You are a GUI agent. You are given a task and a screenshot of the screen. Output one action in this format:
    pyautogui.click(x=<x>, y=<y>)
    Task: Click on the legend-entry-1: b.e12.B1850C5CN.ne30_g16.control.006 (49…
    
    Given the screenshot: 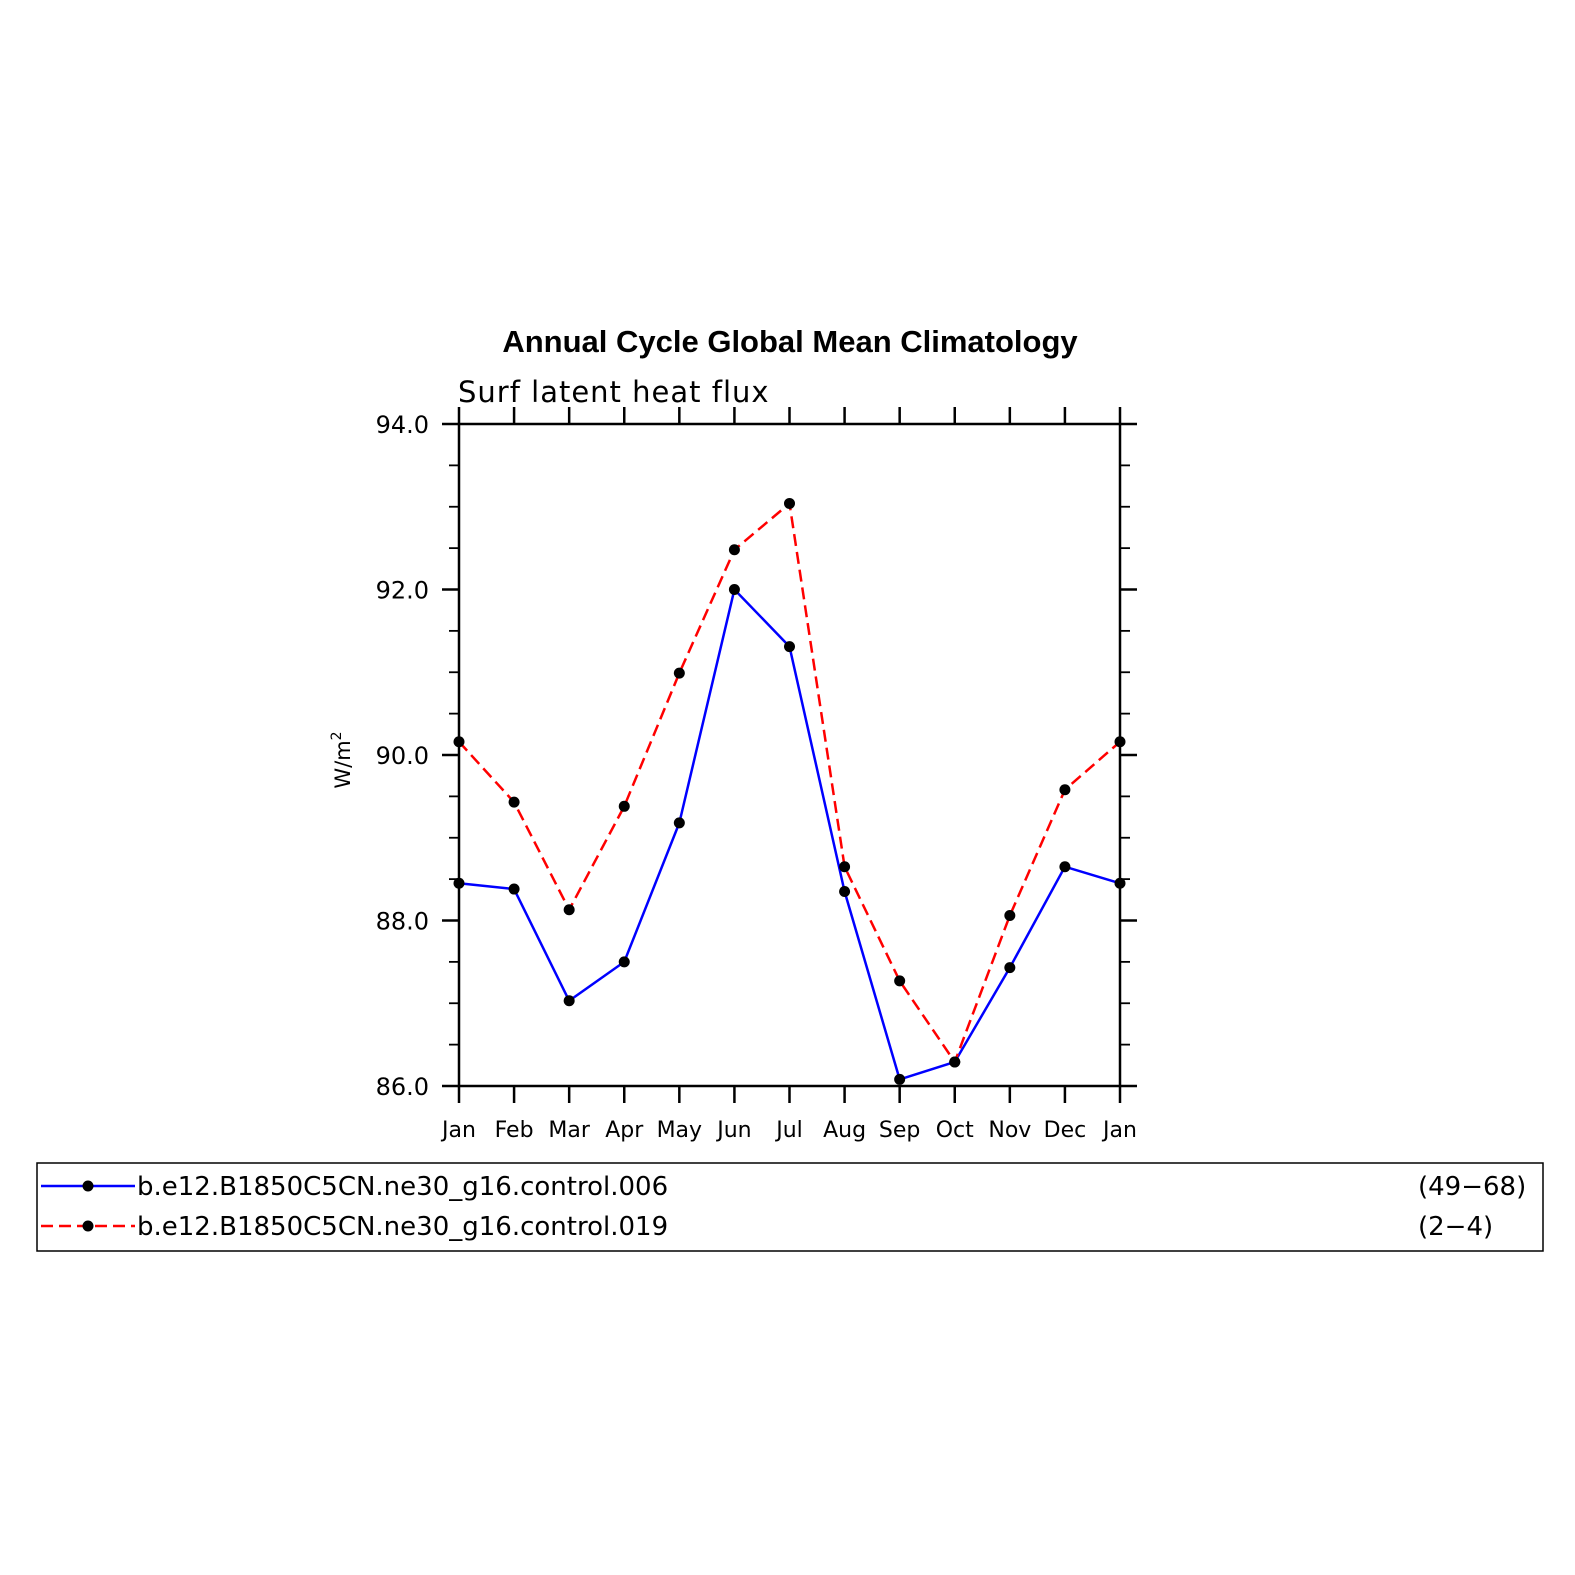 What is the action you would take?
    pyautogui.click(x=783, y=1187)
    